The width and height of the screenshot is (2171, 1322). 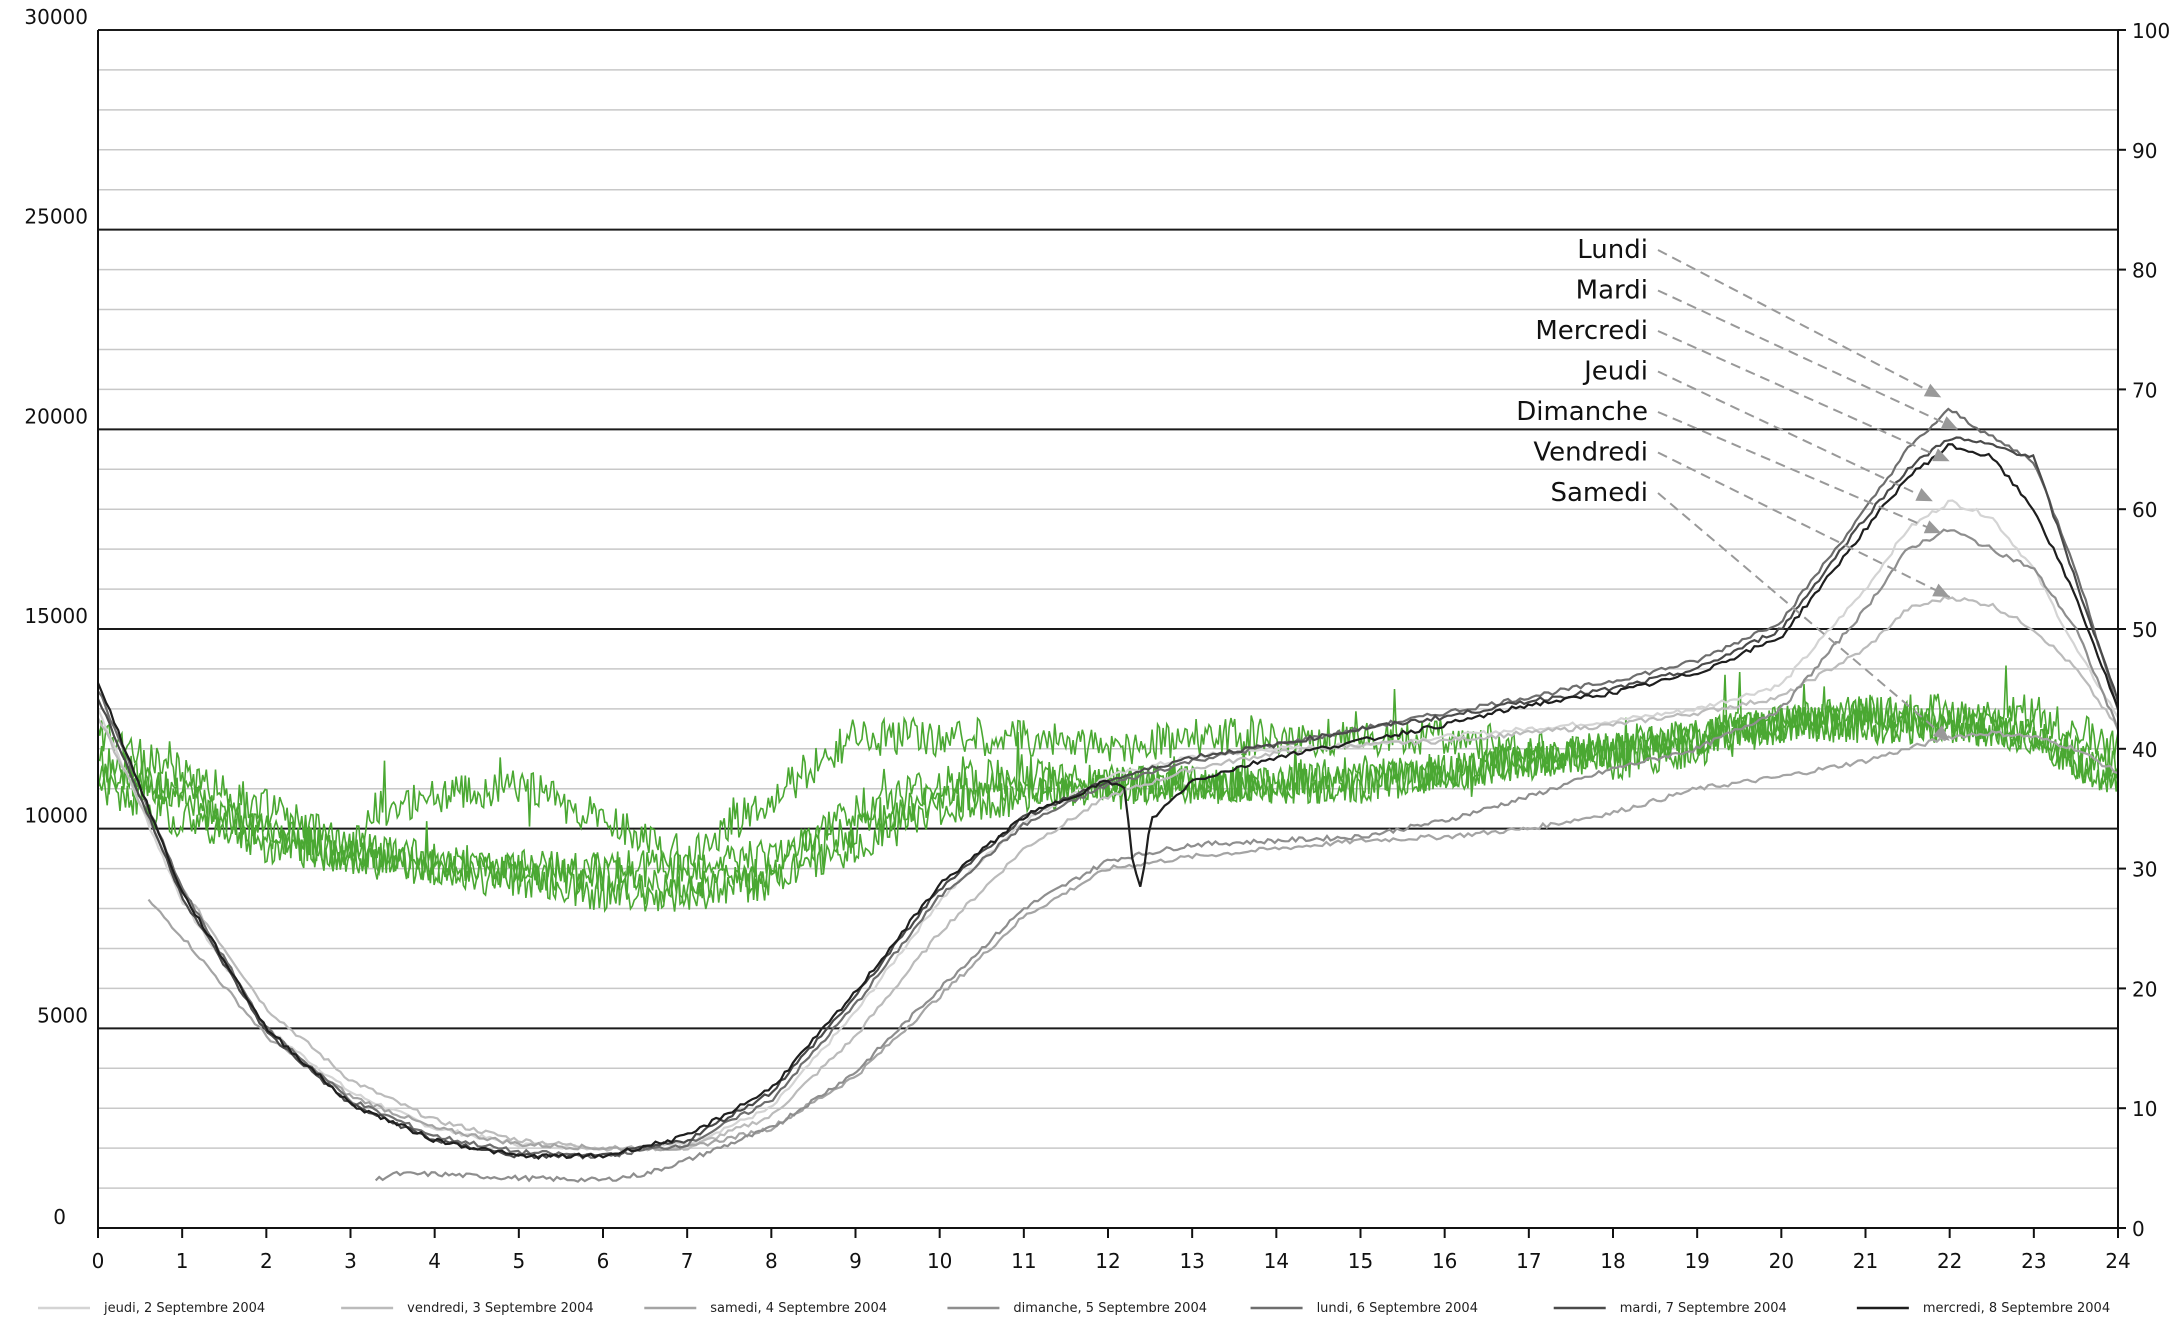 What do you see at coordinates (2138, 1229) in the screenshot?
I see `y2-tick-label: 0` at bounding box center [2138, 1229].